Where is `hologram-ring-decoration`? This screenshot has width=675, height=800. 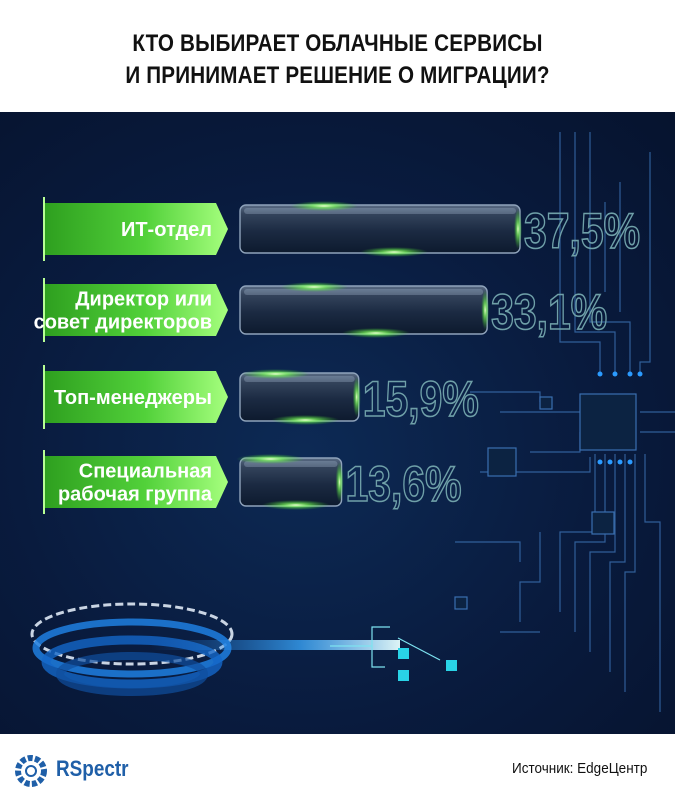 hologram-ring-decoration is located at coordinates (243, 649).